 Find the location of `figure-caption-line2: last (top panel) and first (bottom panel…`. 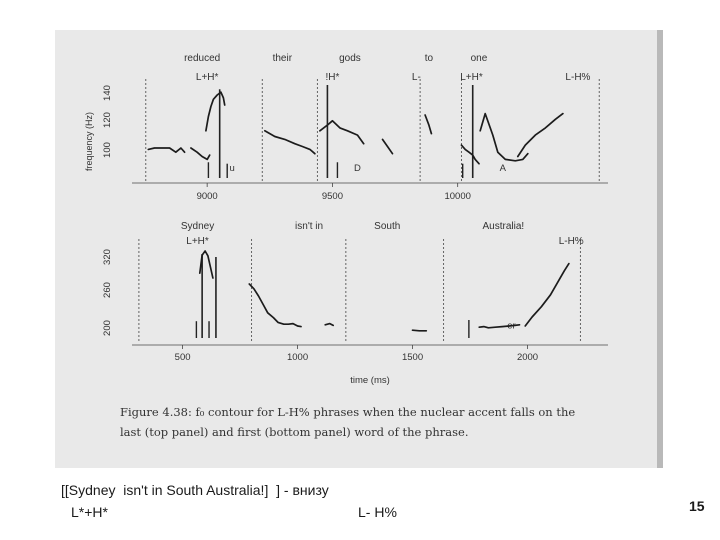

figure-caption-line2: last (top panel) and first (bottom panel… is located at coordinates (294, 432).